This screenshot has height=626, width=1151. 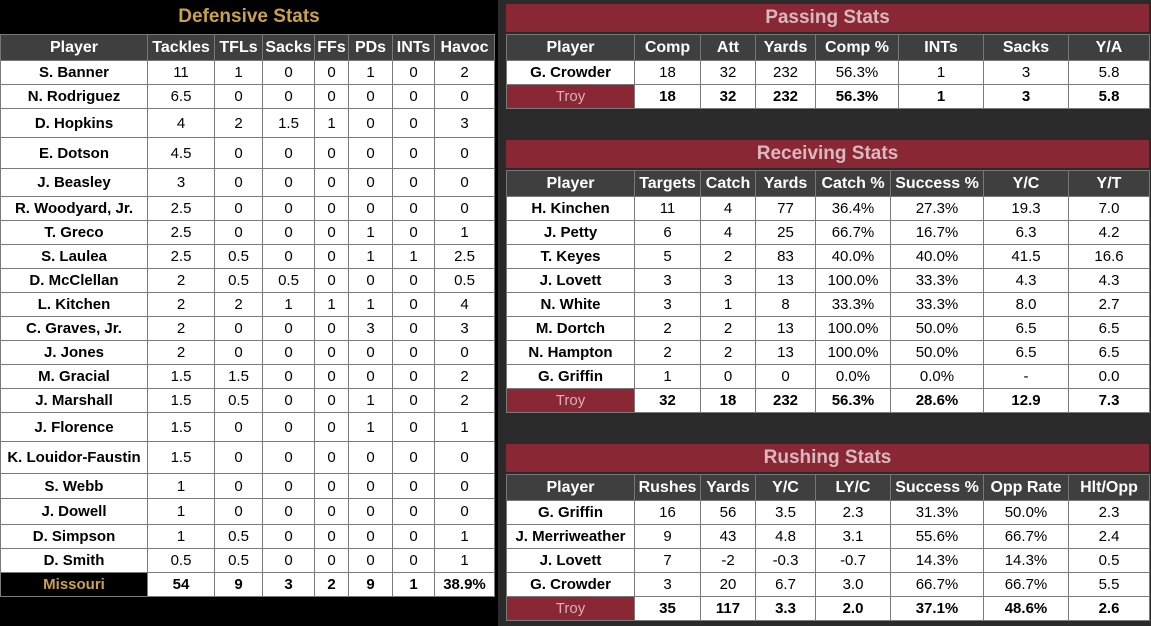 What do you see at coordinates (667, 183) in the screenshot?
I see `header-cell: Targets` at bounding box center [667, 183].